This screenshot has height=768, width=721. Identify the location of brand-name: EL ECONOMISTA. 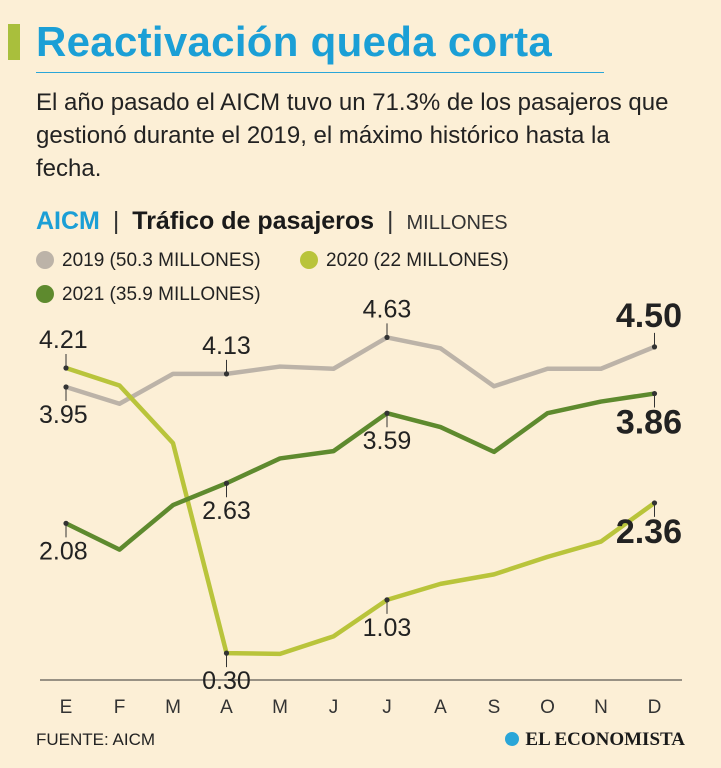
(605, 739).